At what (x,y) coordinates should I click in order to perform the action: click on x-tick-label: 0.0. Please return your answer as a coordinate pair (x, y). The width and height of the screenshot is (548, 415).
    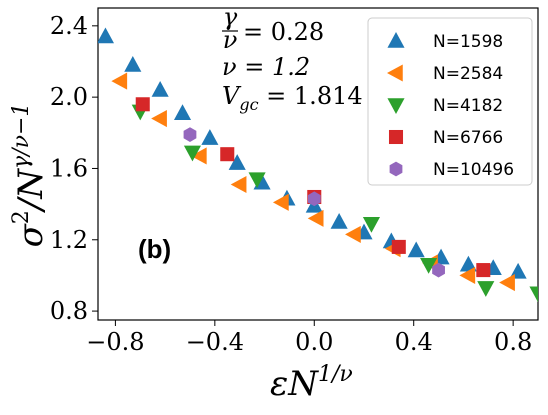
    Looking at the image, I should click on (314, 342).